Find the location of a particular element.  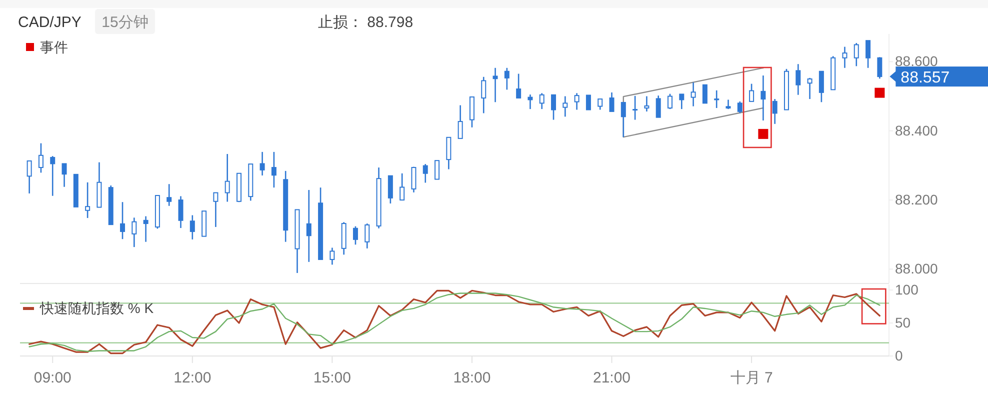

x-tick-label: 十月 7 is located at coordinates (751, 378).